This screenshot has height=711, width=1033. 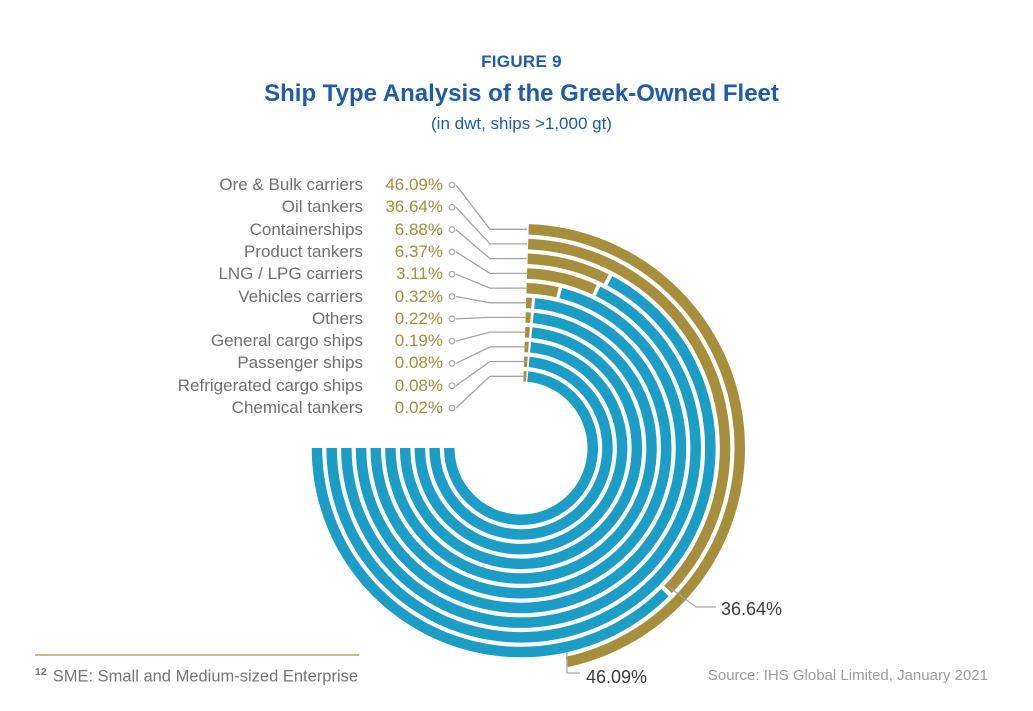 What do you see at coordinates (542, 290) in the screenshot?
I see `ring-bar-lng-lpg-carriers` at bounding box center [542, 290].